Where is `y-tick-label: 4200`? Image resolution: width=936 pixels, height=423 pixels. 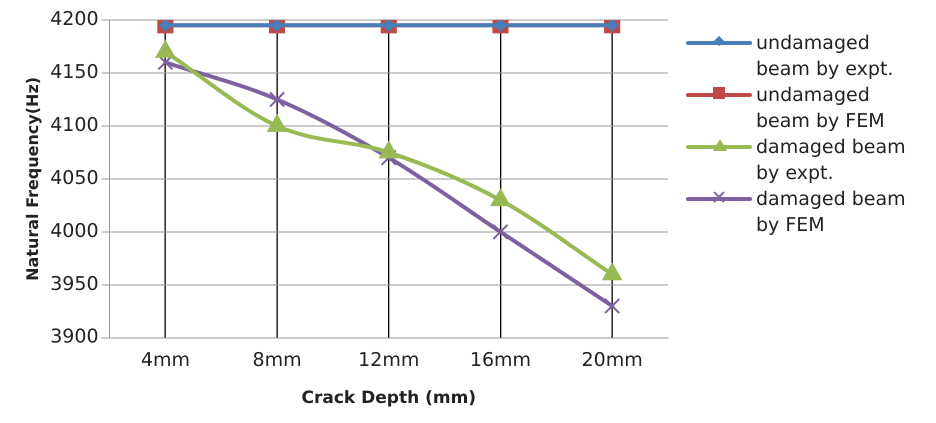
y-tick-label: 4200 is located at coordinates (74, 19).